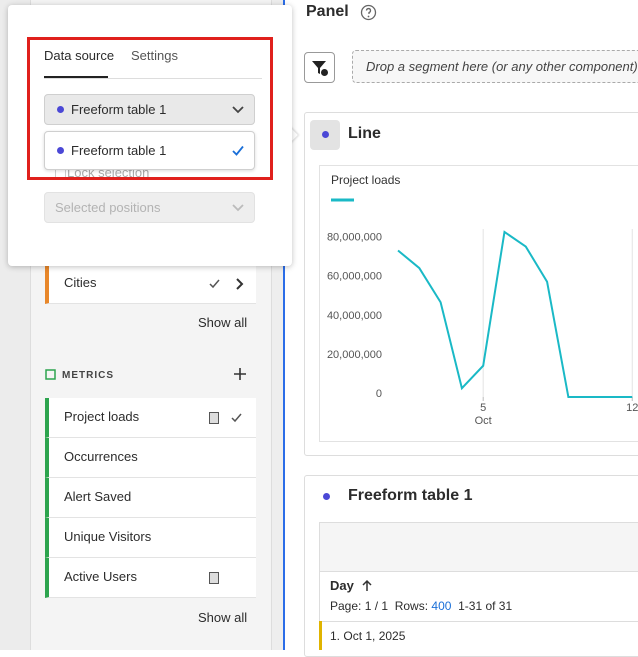 This screenshot has width=638, height=657. Describe the element at coordinates (515, 314) in the screenshot. I see `line-series` at that location.